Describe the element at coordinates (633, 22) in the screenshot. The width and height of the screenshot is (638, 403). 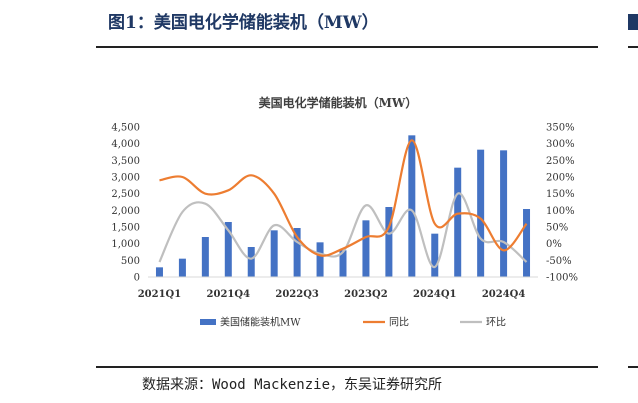
I see `edge-title-mark` at that location.